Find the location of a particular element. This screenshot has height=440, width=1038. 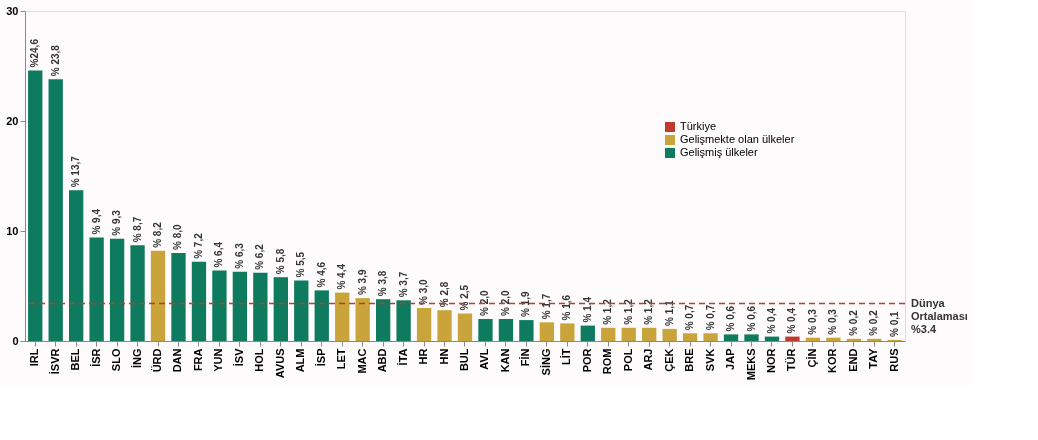

data-label: % 0,3 is located at coordinates (833, 321).